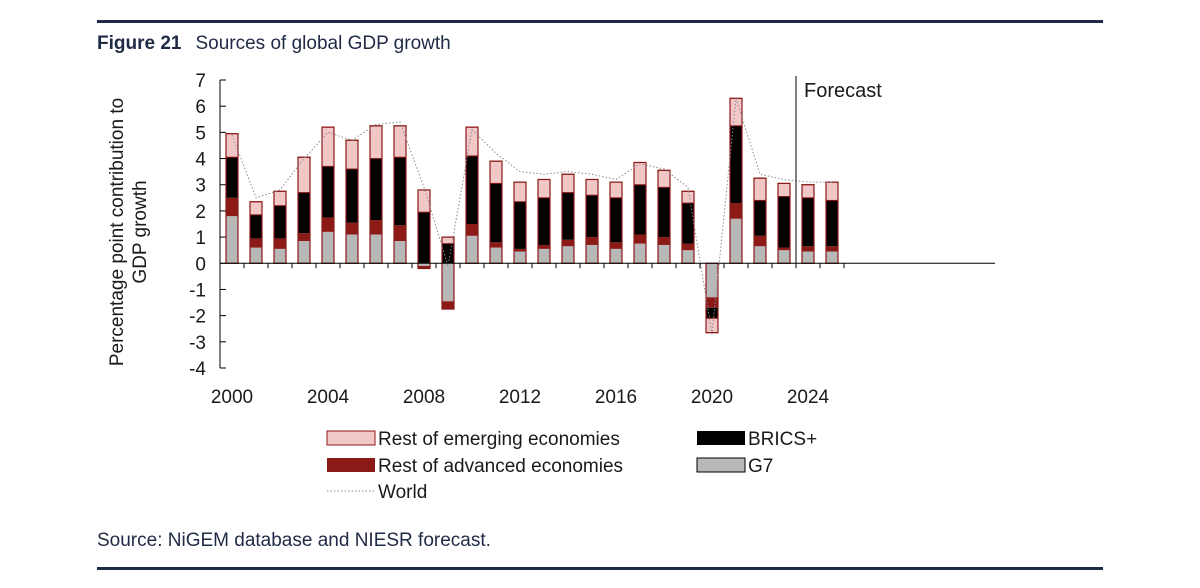 The height and width of the screenshot is (588, 1200). Describe the element at coordinates (472, 141) in the screenshot. I see `bar-rest-emerging-2010` at that location.